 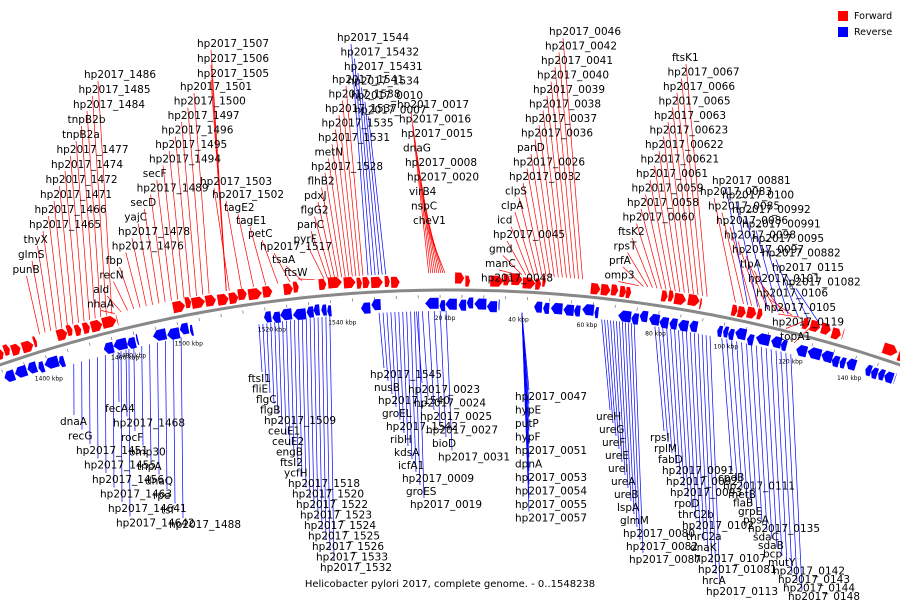 I want to click on reverse-gene-label: thrC2b, so click(x=696, y=515).